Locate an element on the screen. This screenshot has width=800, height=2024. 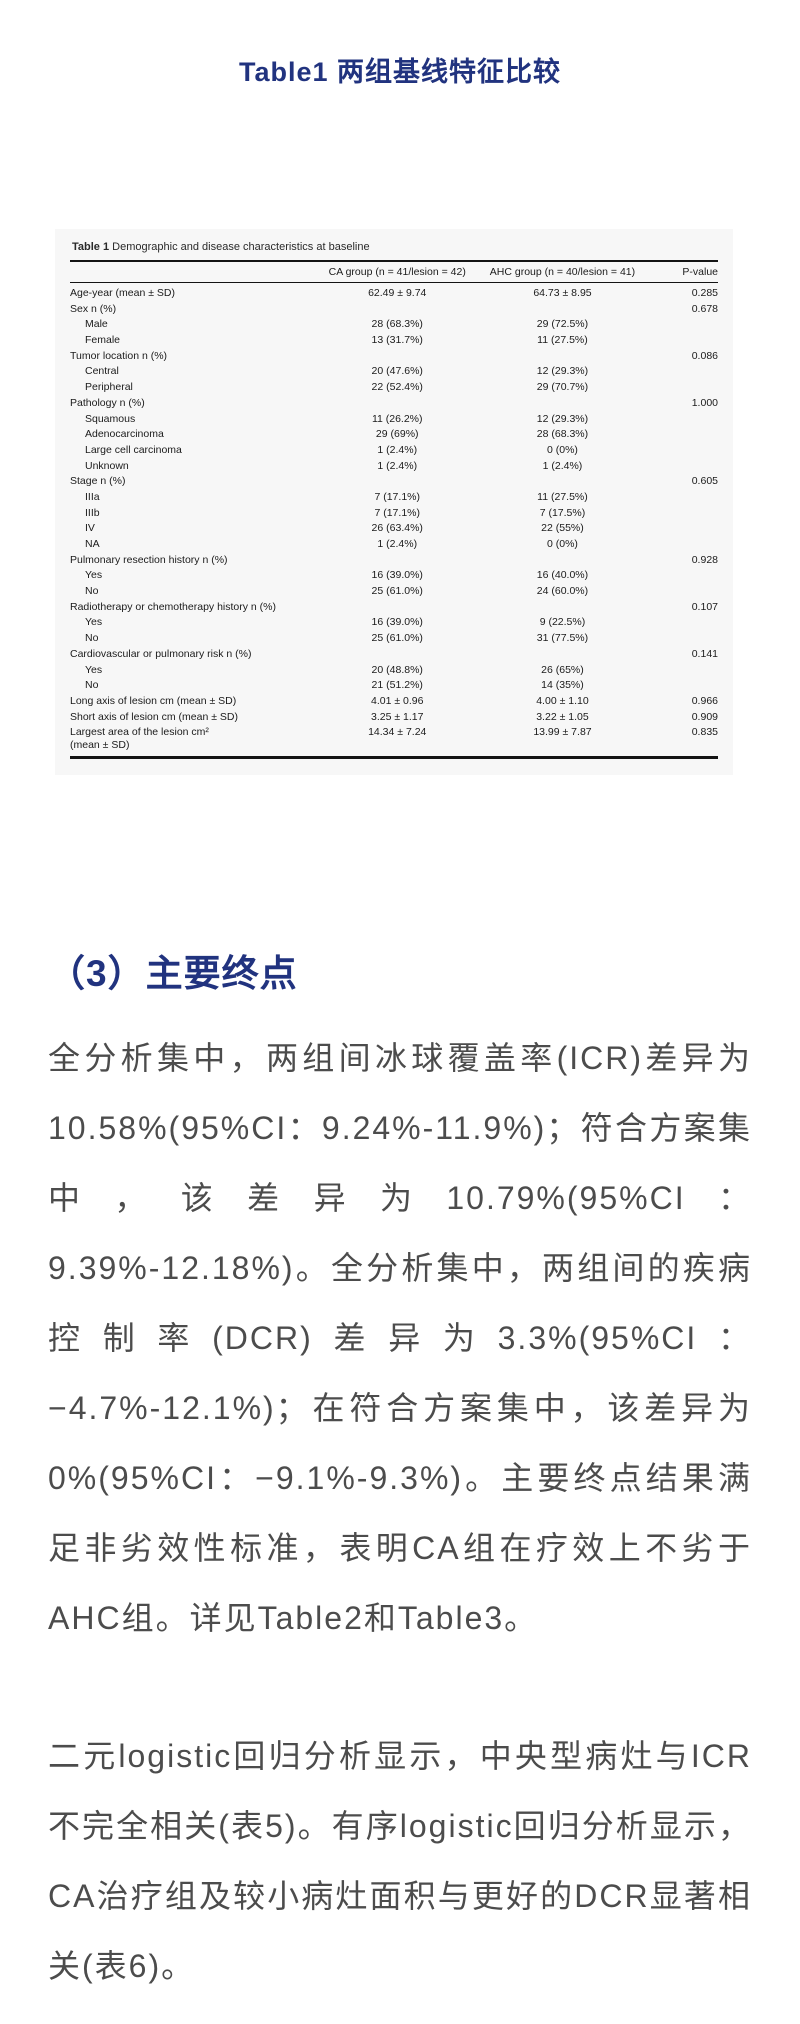
p-value: 0.107 is located at coordinates (704, 606).